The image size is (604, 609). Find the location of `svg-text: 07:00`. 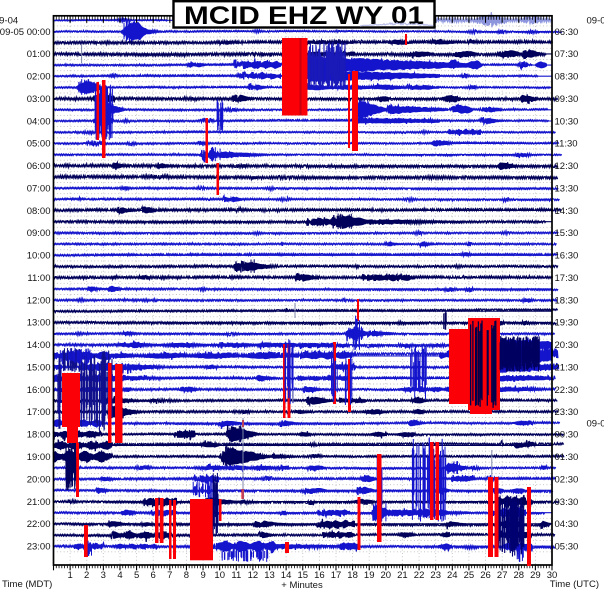

svg-text: 07:00 is located at coordinates (39, 189).